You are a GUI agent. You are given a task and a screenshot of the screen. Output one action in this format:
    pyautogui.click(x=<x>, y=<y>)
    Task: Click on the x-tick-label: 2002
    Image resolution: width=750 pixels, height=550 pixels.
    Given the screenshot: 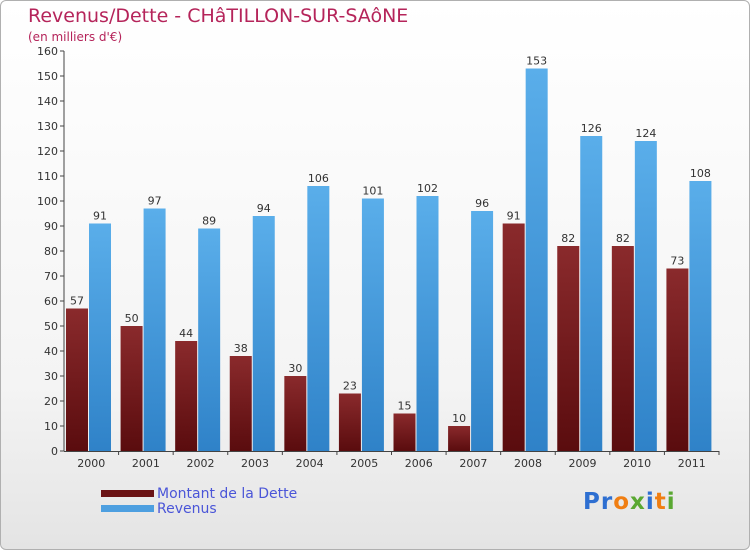 What is the action you would take?
    pyautogui.click(x=200, y=463)
    